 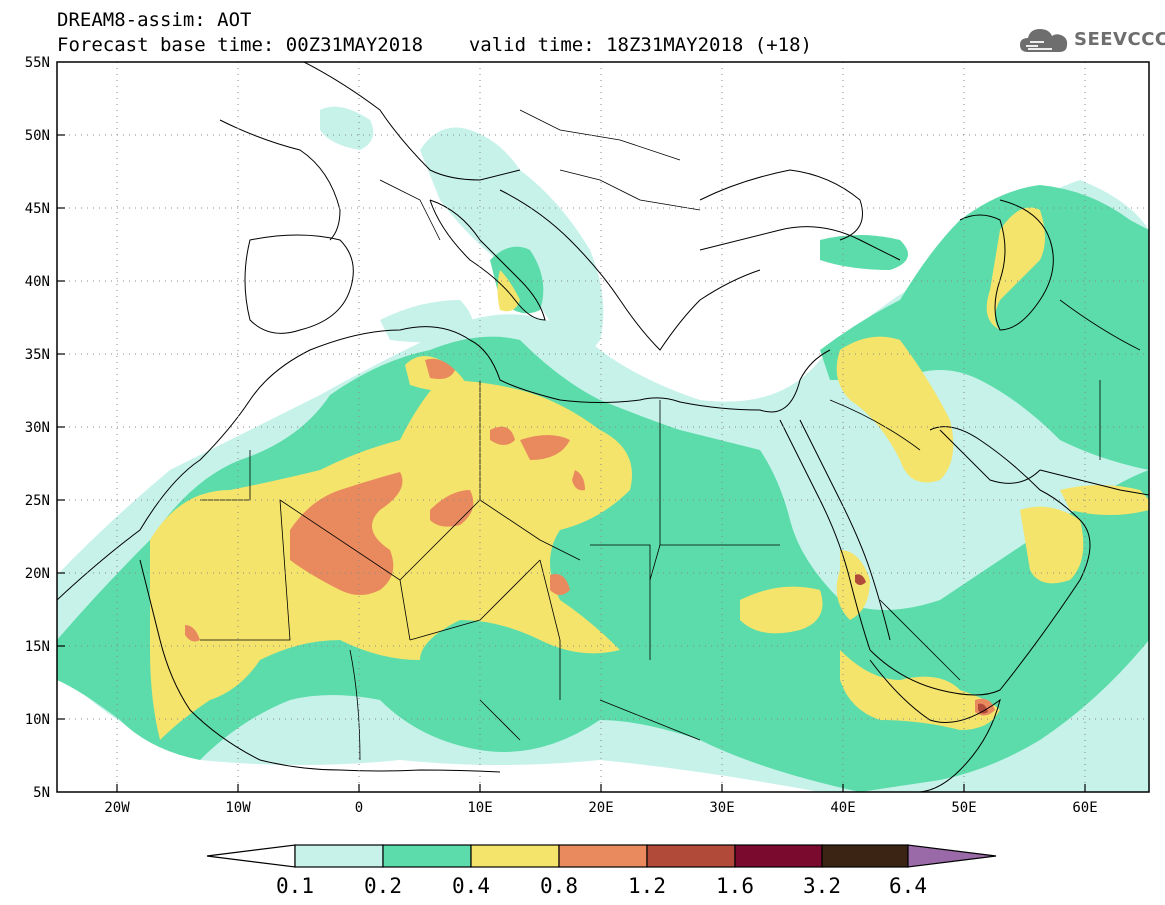 I want to click on colorbar-label: 0.4, so click(x=471, y=886).